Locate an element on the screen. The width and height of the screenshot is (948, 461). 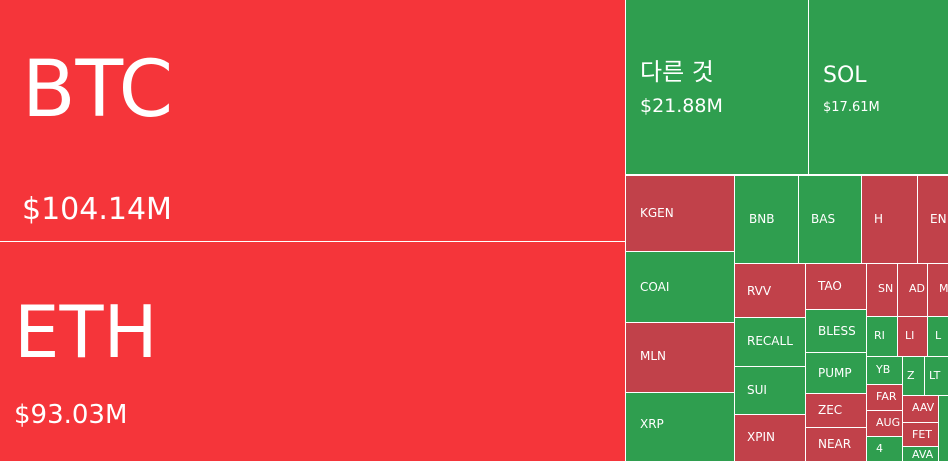
treemap-tile: Z is located at coordinates (913, 376).